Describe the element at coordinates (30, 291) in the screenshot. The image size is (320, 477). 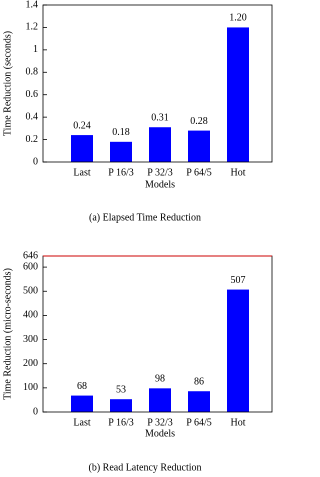
I see `y-tick-label: 500` at that location.